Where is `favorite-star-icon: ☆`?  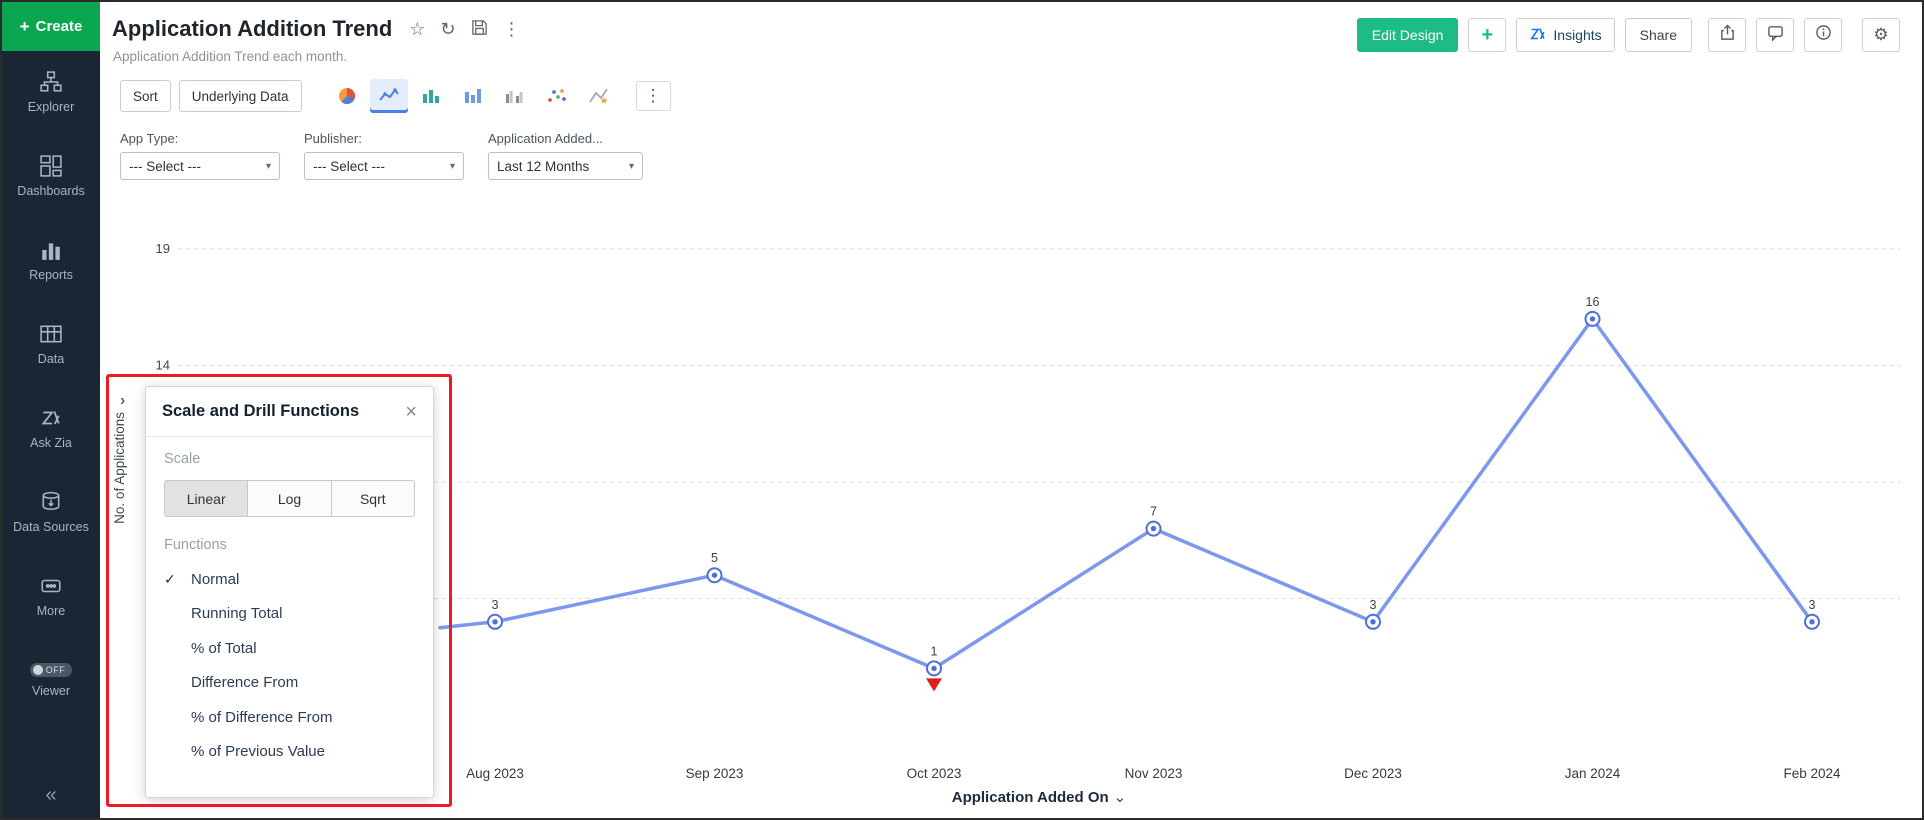 favorite-star-icon: ☆ is located at coordinates (417, 29).